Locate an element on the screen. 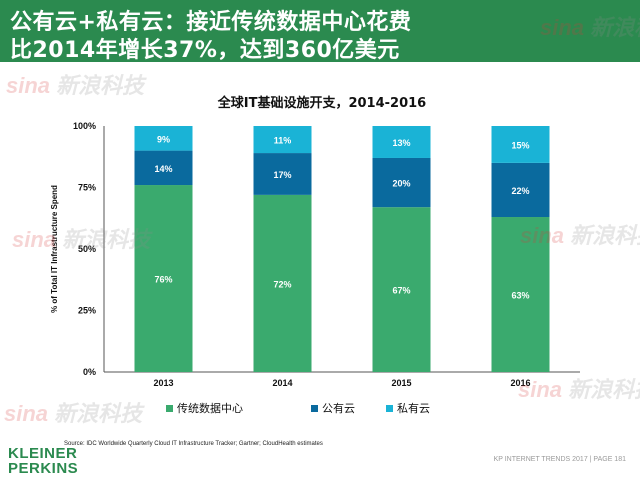 The image size is (640, 481). x-tick-label: 2016 is located at coordinates (520, 383).